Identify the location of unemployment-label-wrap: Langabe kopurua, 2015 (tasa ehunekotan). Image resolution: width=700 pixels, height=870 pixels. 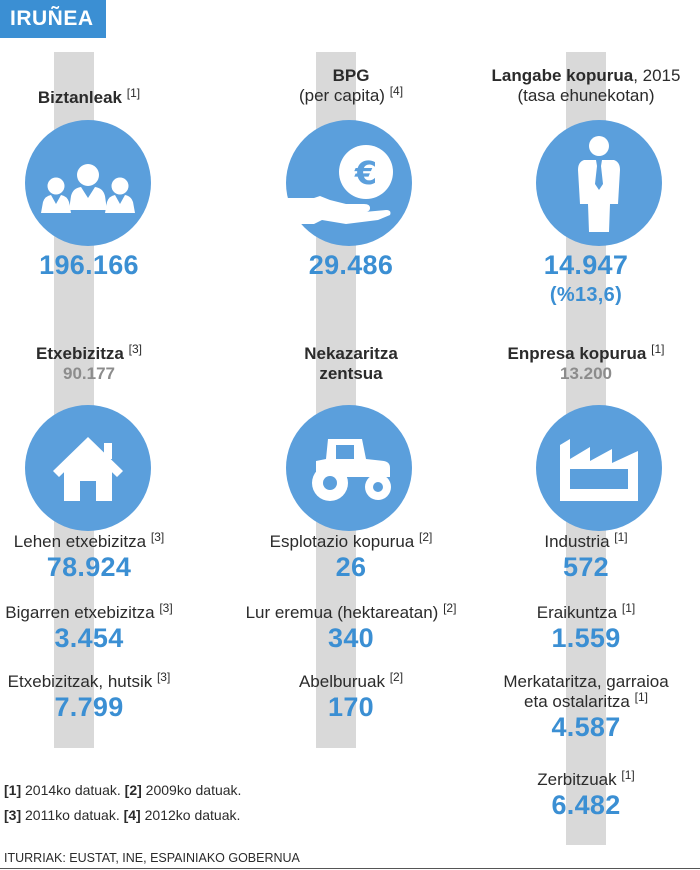
(585, 86).